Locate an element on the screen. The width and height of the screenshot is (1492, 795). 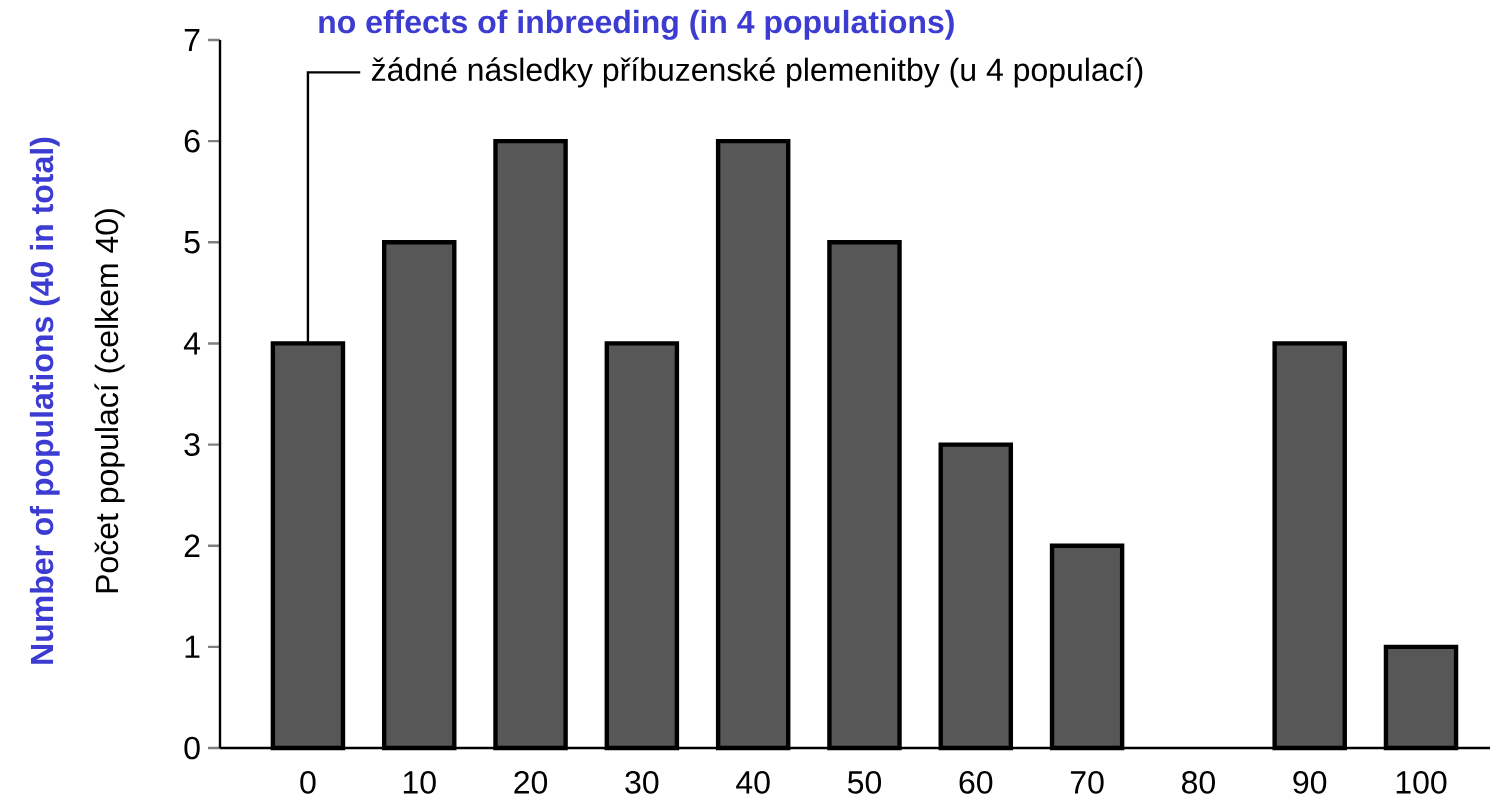
x-tick-label: 90 is located at coordinates (1310, 782).